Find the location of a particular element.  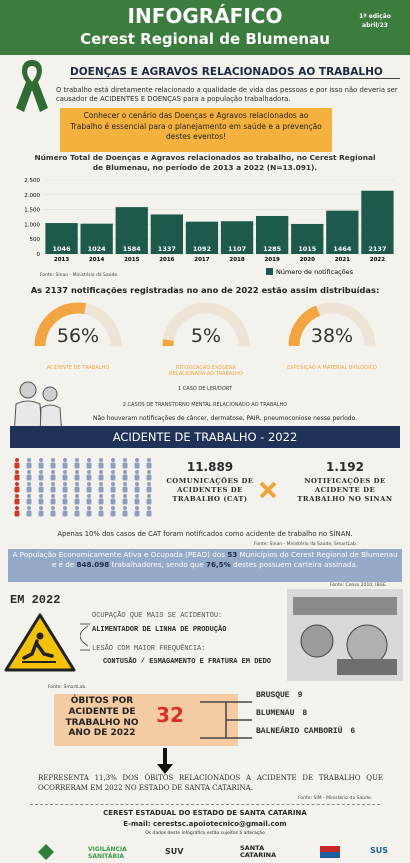

population-text: destes possuem carteira assinada. is located at coordinates (294, 565).